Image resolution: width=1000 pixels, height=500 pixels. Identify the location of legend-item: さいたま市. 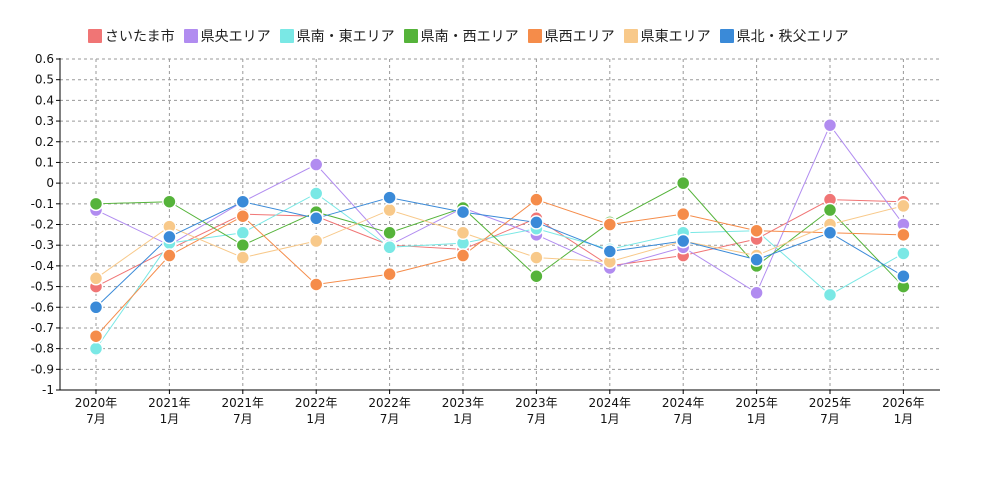
(131, 36).